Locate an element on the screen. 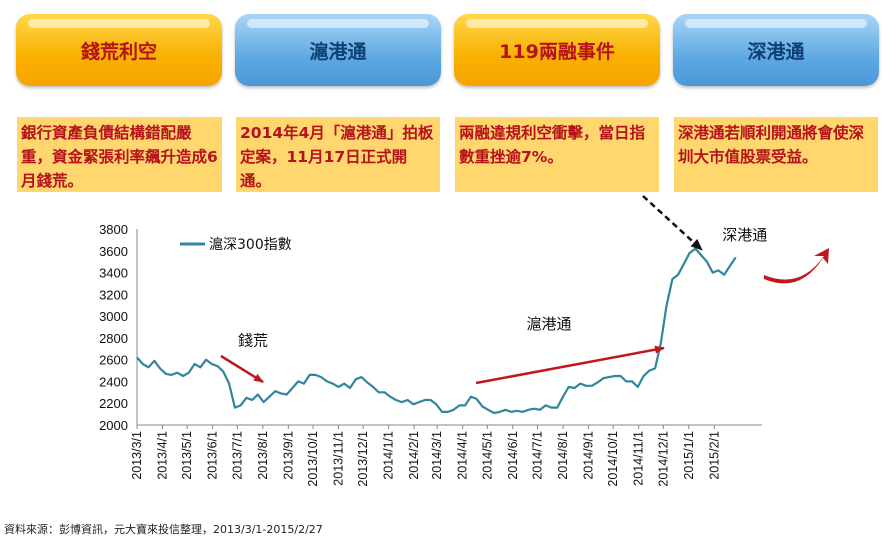 Image resolution: width=896 pixels, height=541 pixels. x-tick-label: 2014/4/1 is located at coordinates (463, 455).